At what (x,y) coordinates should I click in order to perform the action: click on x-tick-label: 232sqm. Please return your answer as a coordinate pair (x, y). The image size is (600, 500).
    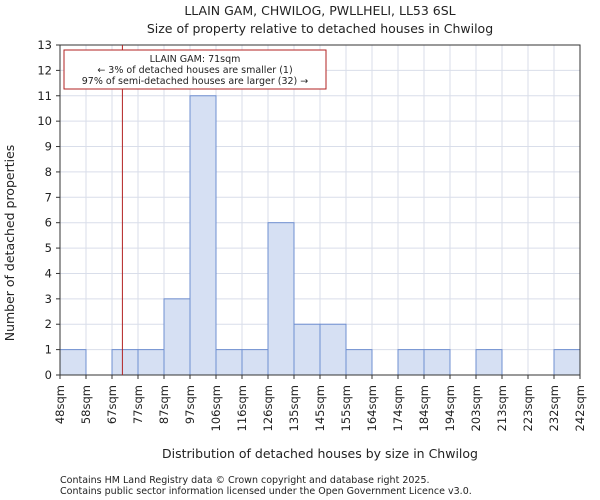
    Looking at the image, I should click on (554, 408).